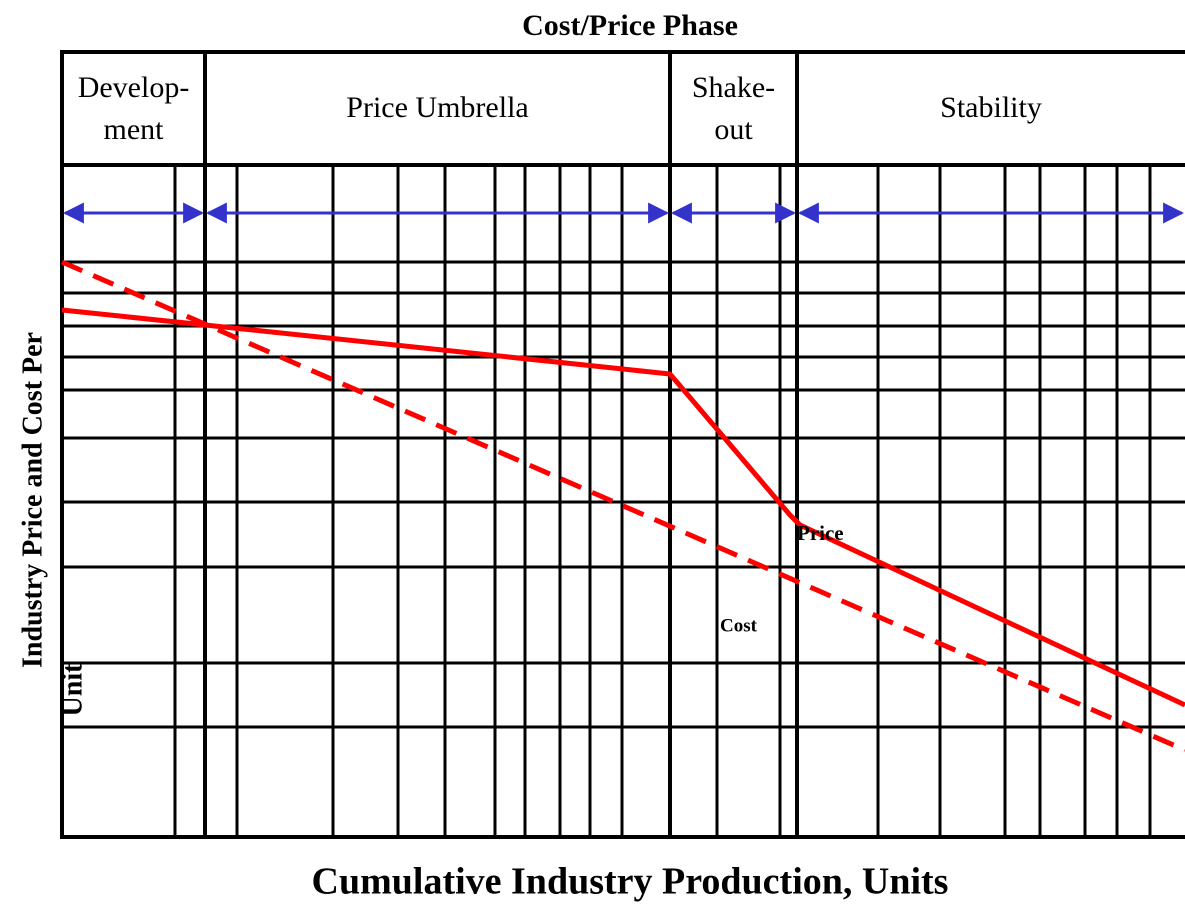 The width and height of the screenshot is (1185, 907). Describe the element at coordinates (630, 25) in the screenshot. I see `title: Cost/Price Phase` at that location.